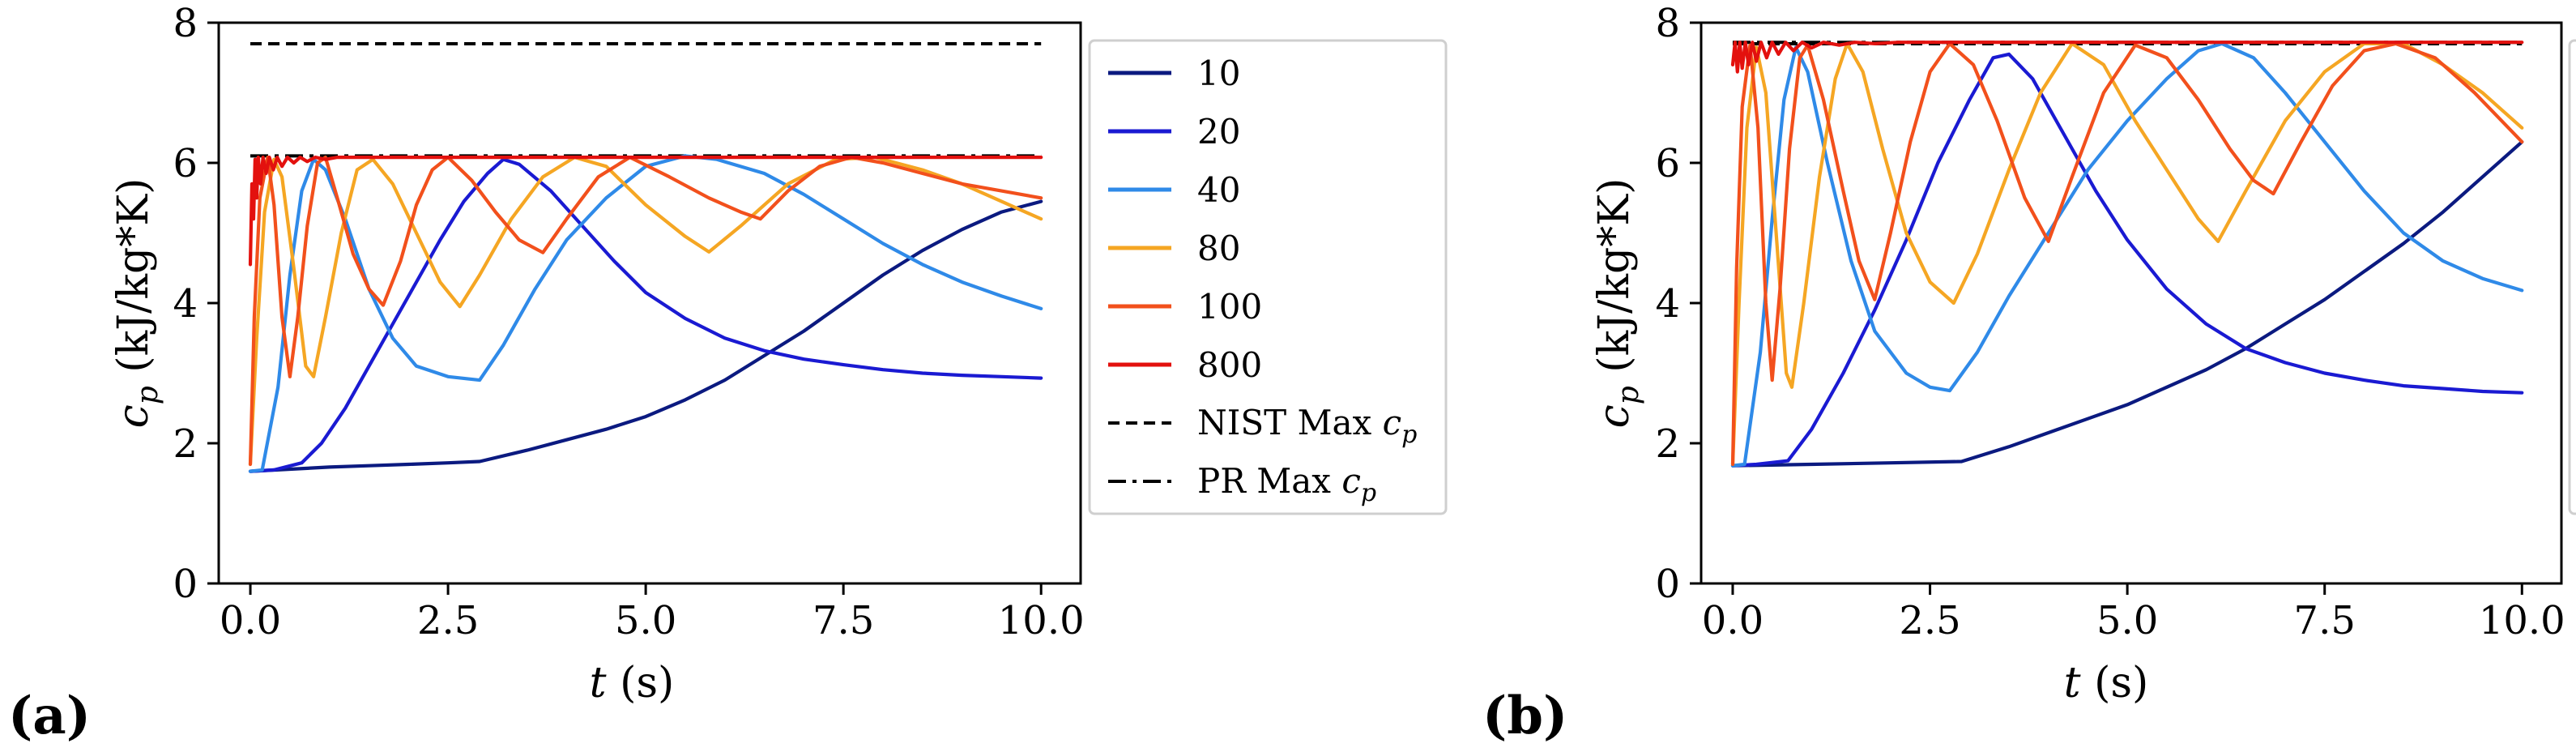 The image size is (2576, 752). Describe the element at coordinates (1041, 620) in the screenshot. I see `panel-a-xtick-label: 10.0` at that location.